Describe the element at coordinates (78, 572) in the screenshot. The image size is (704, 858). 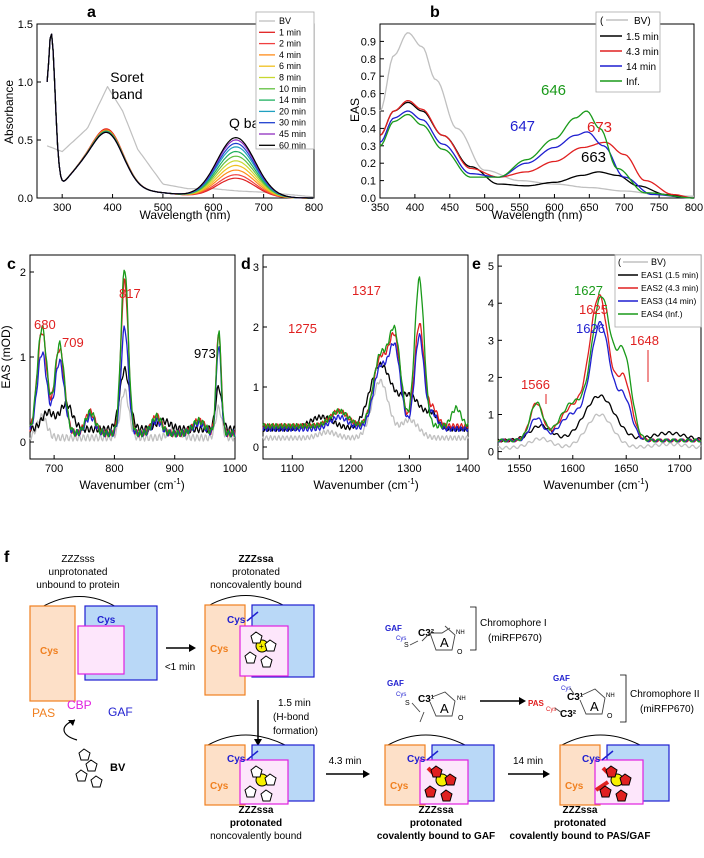
I see `state1-line1: unprotonated` at that location.